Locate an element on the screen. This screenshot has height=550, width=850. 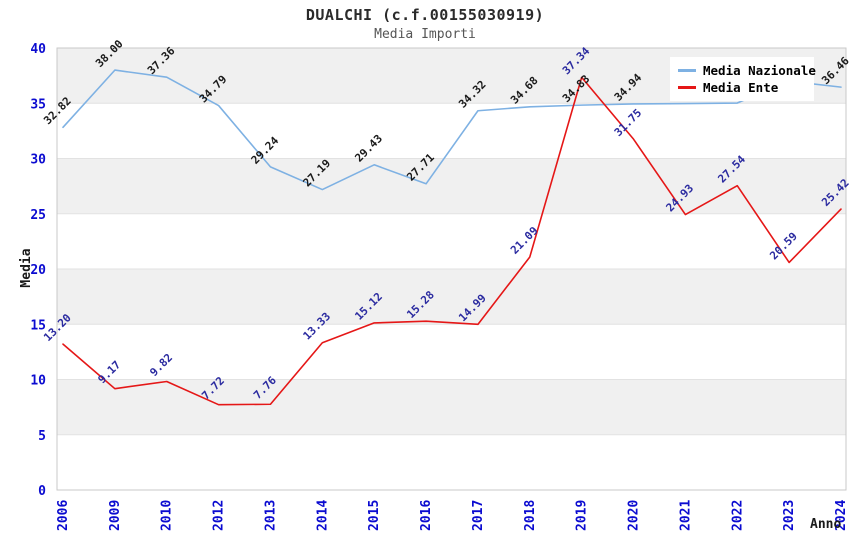
y-tick-label: 10 is located at coordinates (38, 381).